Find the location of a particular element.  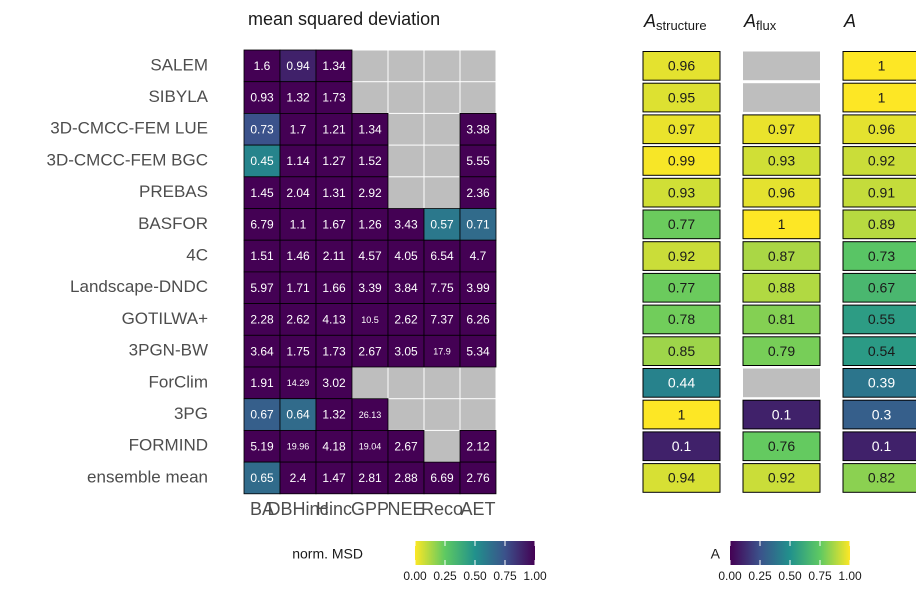

cell-label: 3.02 is located at coordinates (334, 383).